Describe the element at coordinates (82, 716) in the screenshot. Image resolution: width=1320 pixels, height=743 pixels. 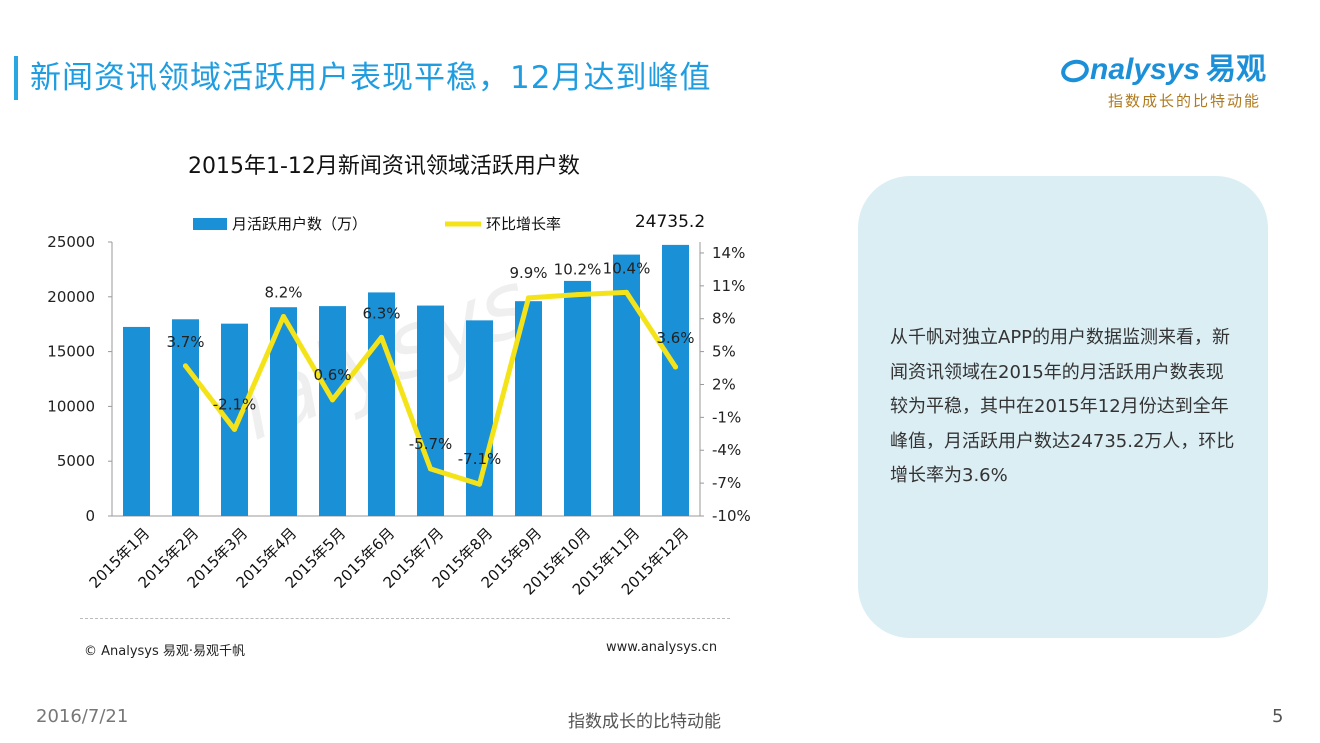
I see `footer-date: 2016/7/21` at that location.